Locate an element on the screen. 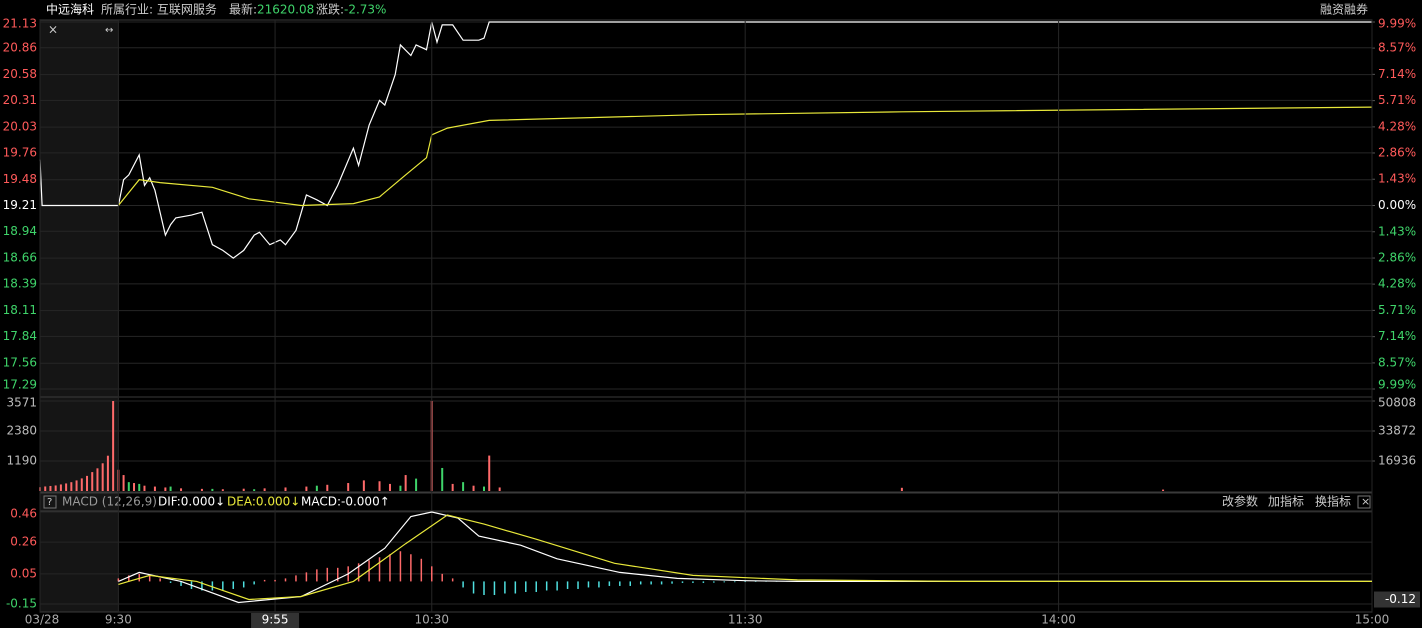 The height and width of the screenshot is (628, 1422). expand-icon: ↔ is located at coordinates (109, 30).